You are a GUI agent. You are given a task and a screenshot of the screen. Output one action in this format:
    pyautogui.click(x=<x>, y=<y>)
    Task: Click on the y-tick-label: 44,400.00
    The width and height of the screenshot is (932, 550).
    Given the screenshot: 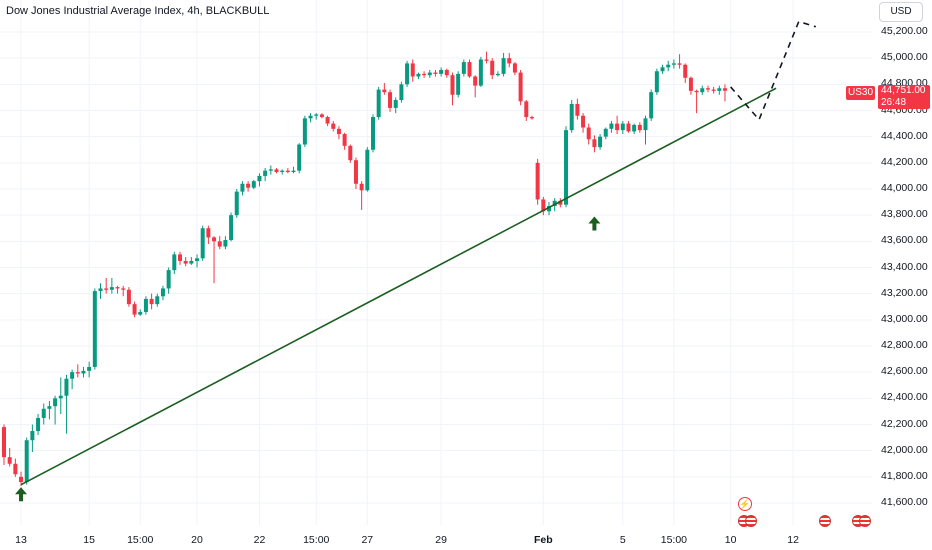 What is the action you would take?
    pyautogui.click(x=904, y=135)
    